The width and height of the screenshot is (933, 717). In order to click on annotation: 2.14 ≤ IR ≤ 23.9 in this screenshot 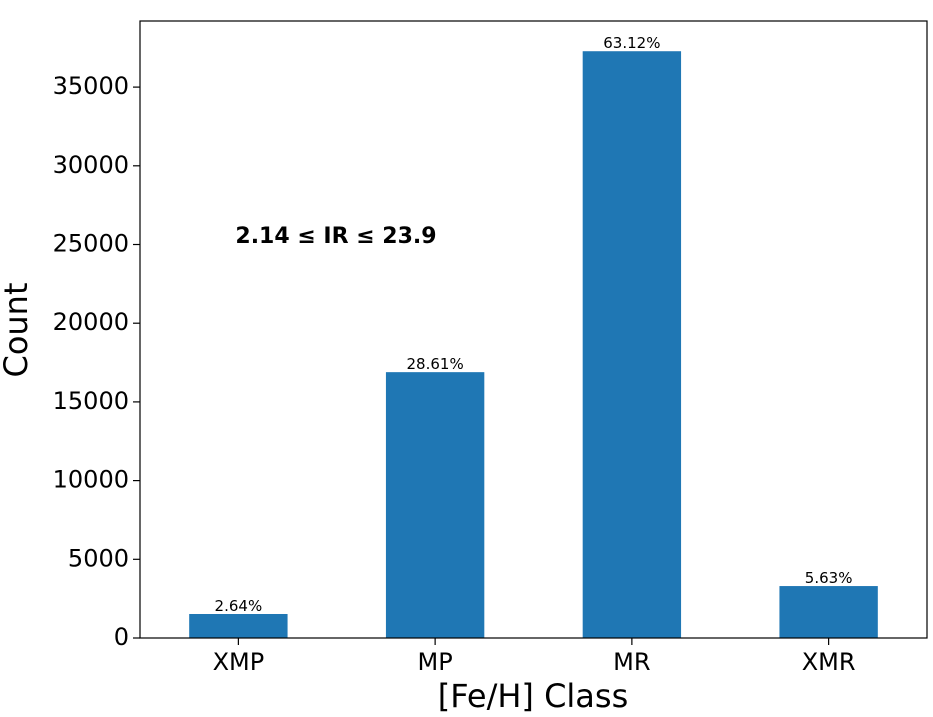, I will do `click(335, 236)`.